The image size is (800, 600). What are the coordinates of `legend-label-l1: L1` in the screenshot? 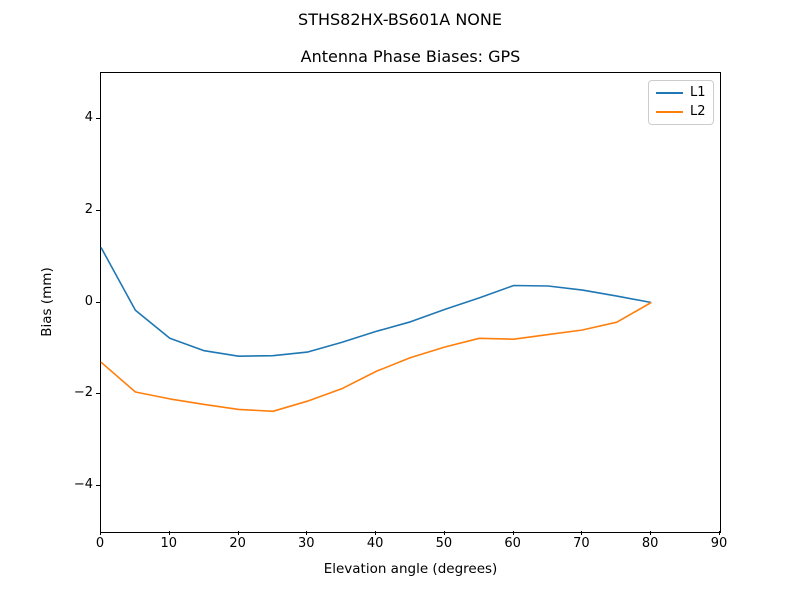 It's located at (698, 92).